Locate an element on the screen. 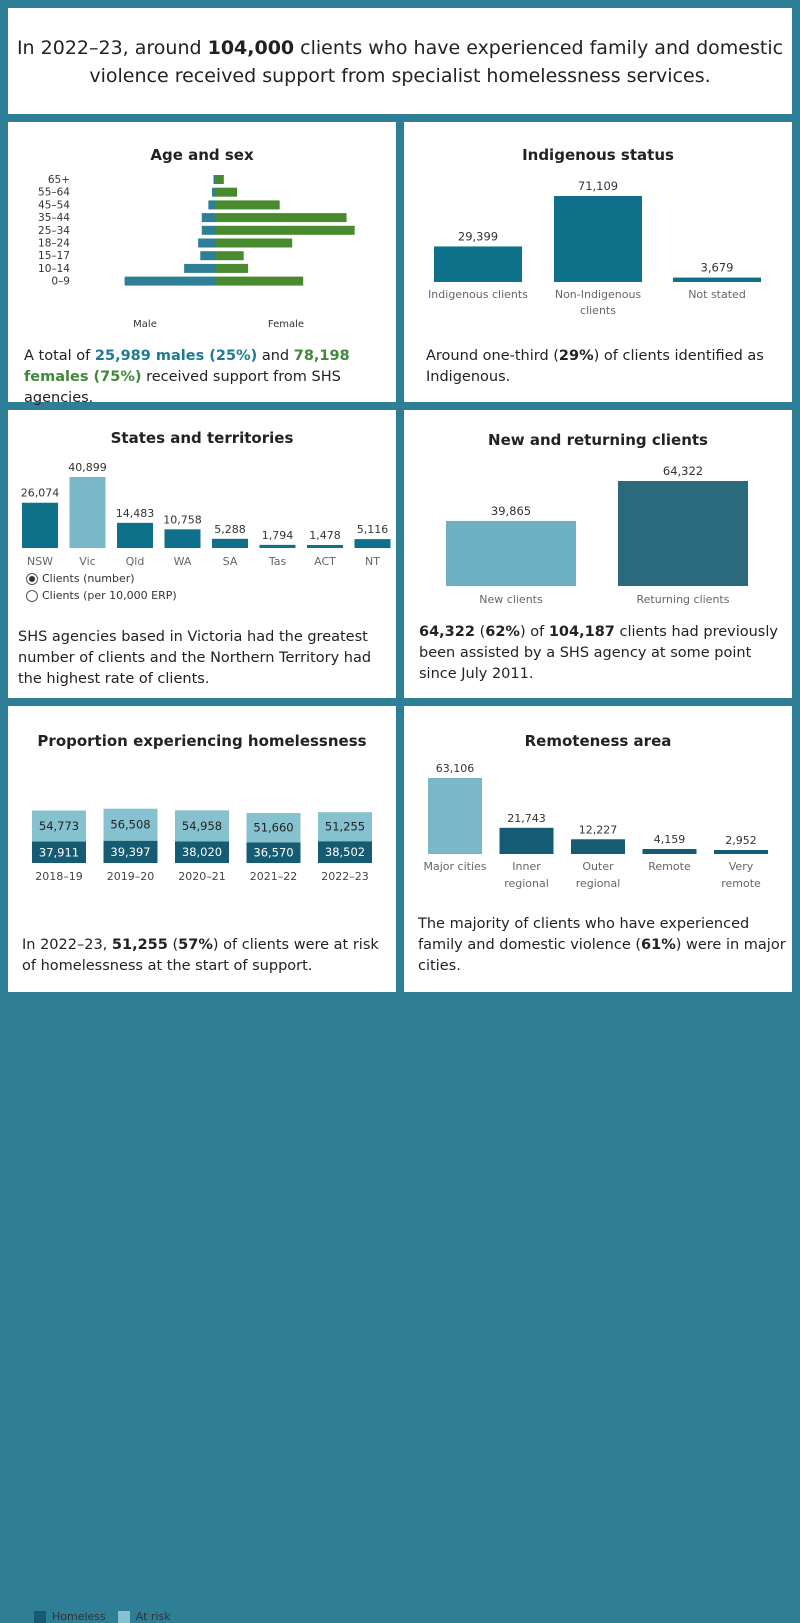 The width and height of the screenshot is (800, 1623). homeless-value-label: 39,397 is located at coordinates (130, 852).